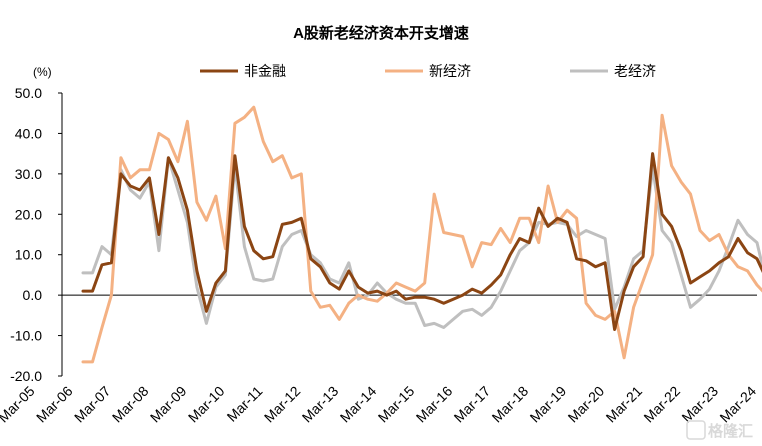 The height and width of the screenshot is (446, 762). I want to click on chart-title: A股新老经济资本开支增速, so click(381, 33).